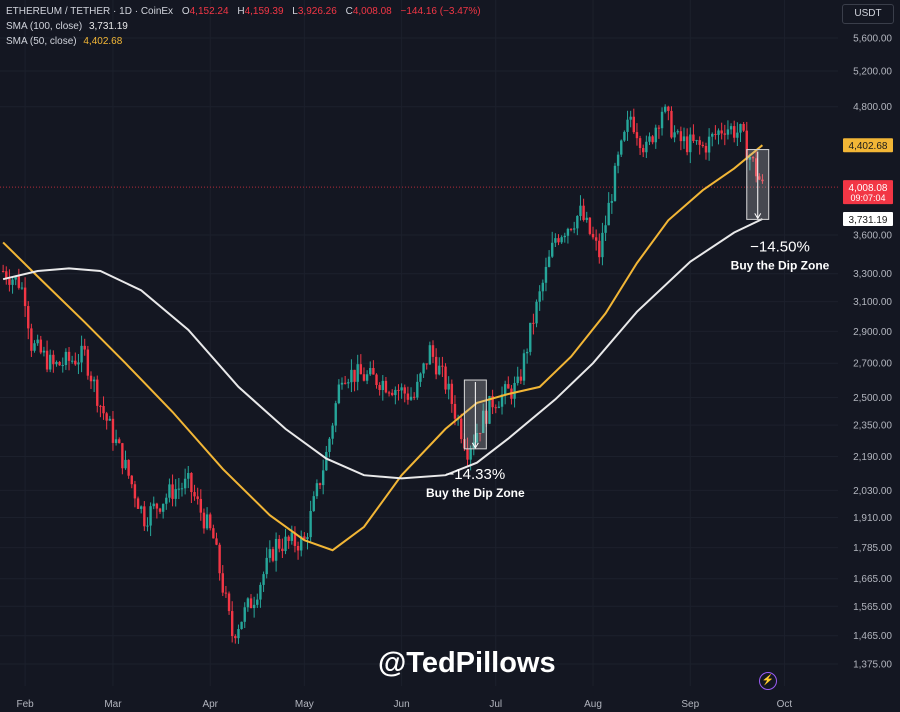  I want to click on sma50-row: SMA (50, close) 4,402.68, so click(243, 41).